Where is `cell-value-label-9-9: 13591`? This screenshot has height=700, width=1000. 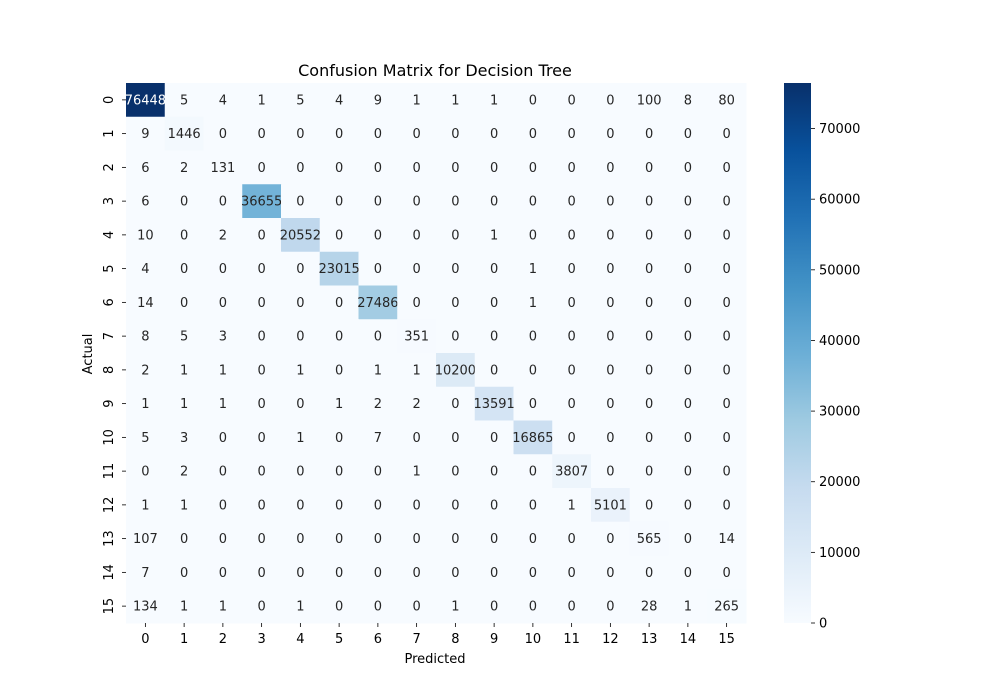 cell-value-label-9-9: 13591 is located at coordinates (493, 404).